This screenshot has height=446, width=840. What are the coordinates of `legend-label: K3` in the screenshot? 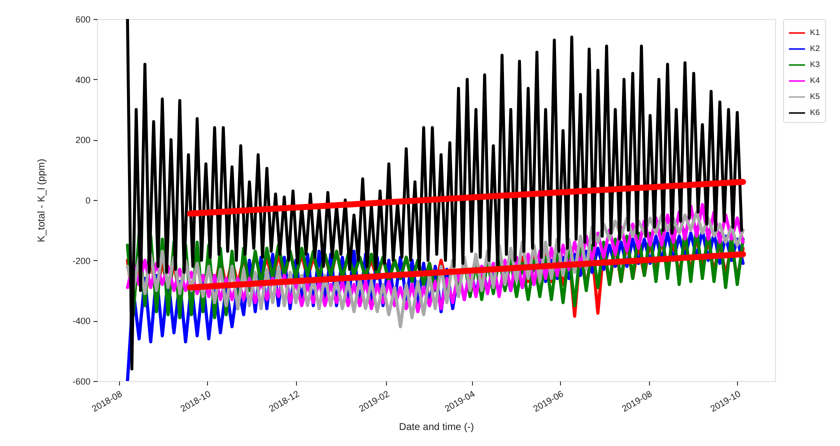 It's located at (815, 64).